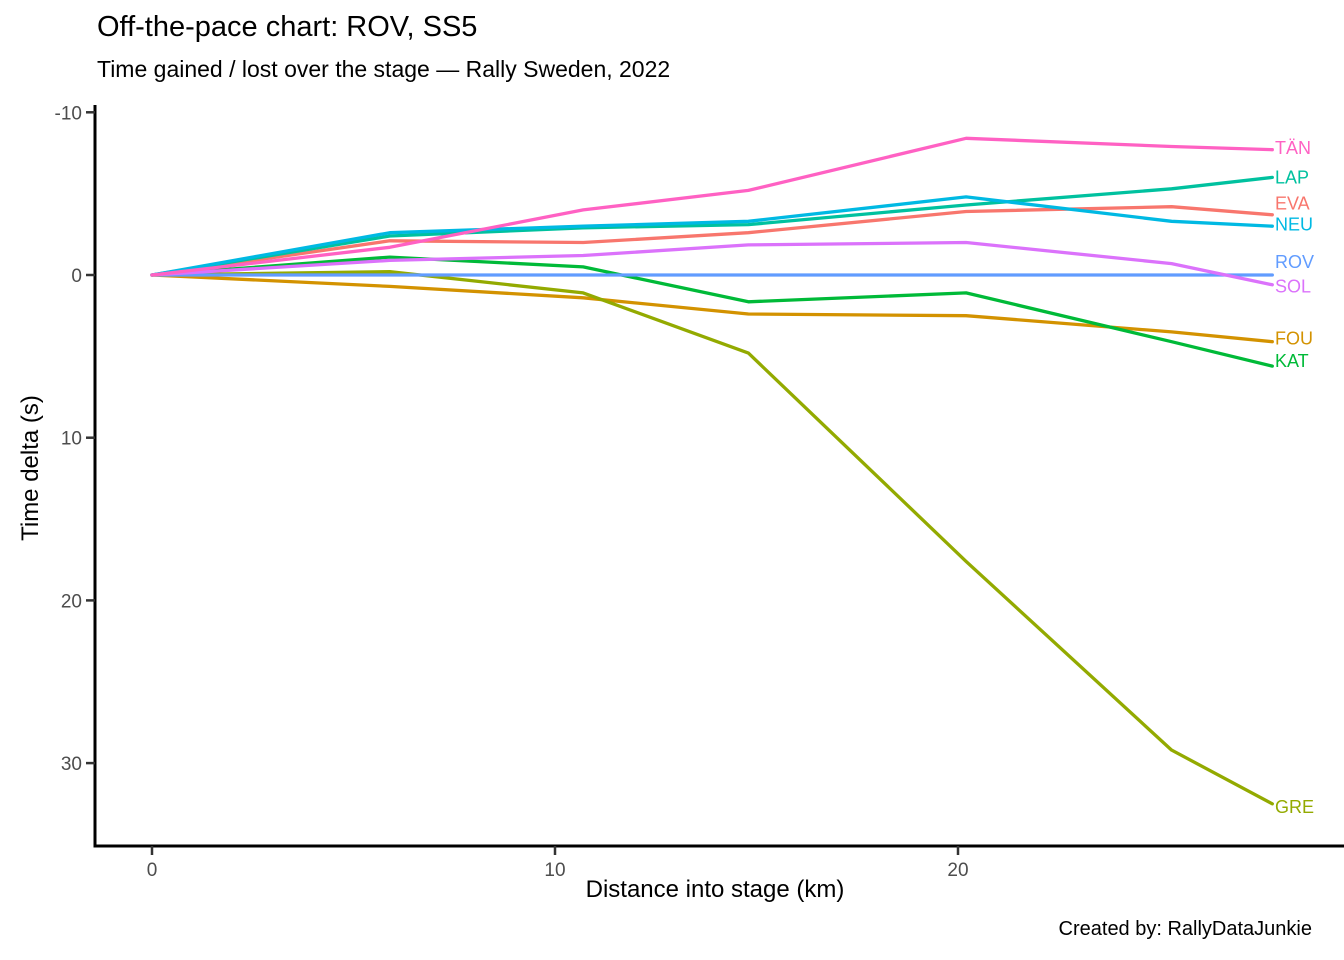  What do you see at coordinates (1294, 807) in the screenshot?
I see `series-label-GRE: GRE` at bounding box center [1294, 807].